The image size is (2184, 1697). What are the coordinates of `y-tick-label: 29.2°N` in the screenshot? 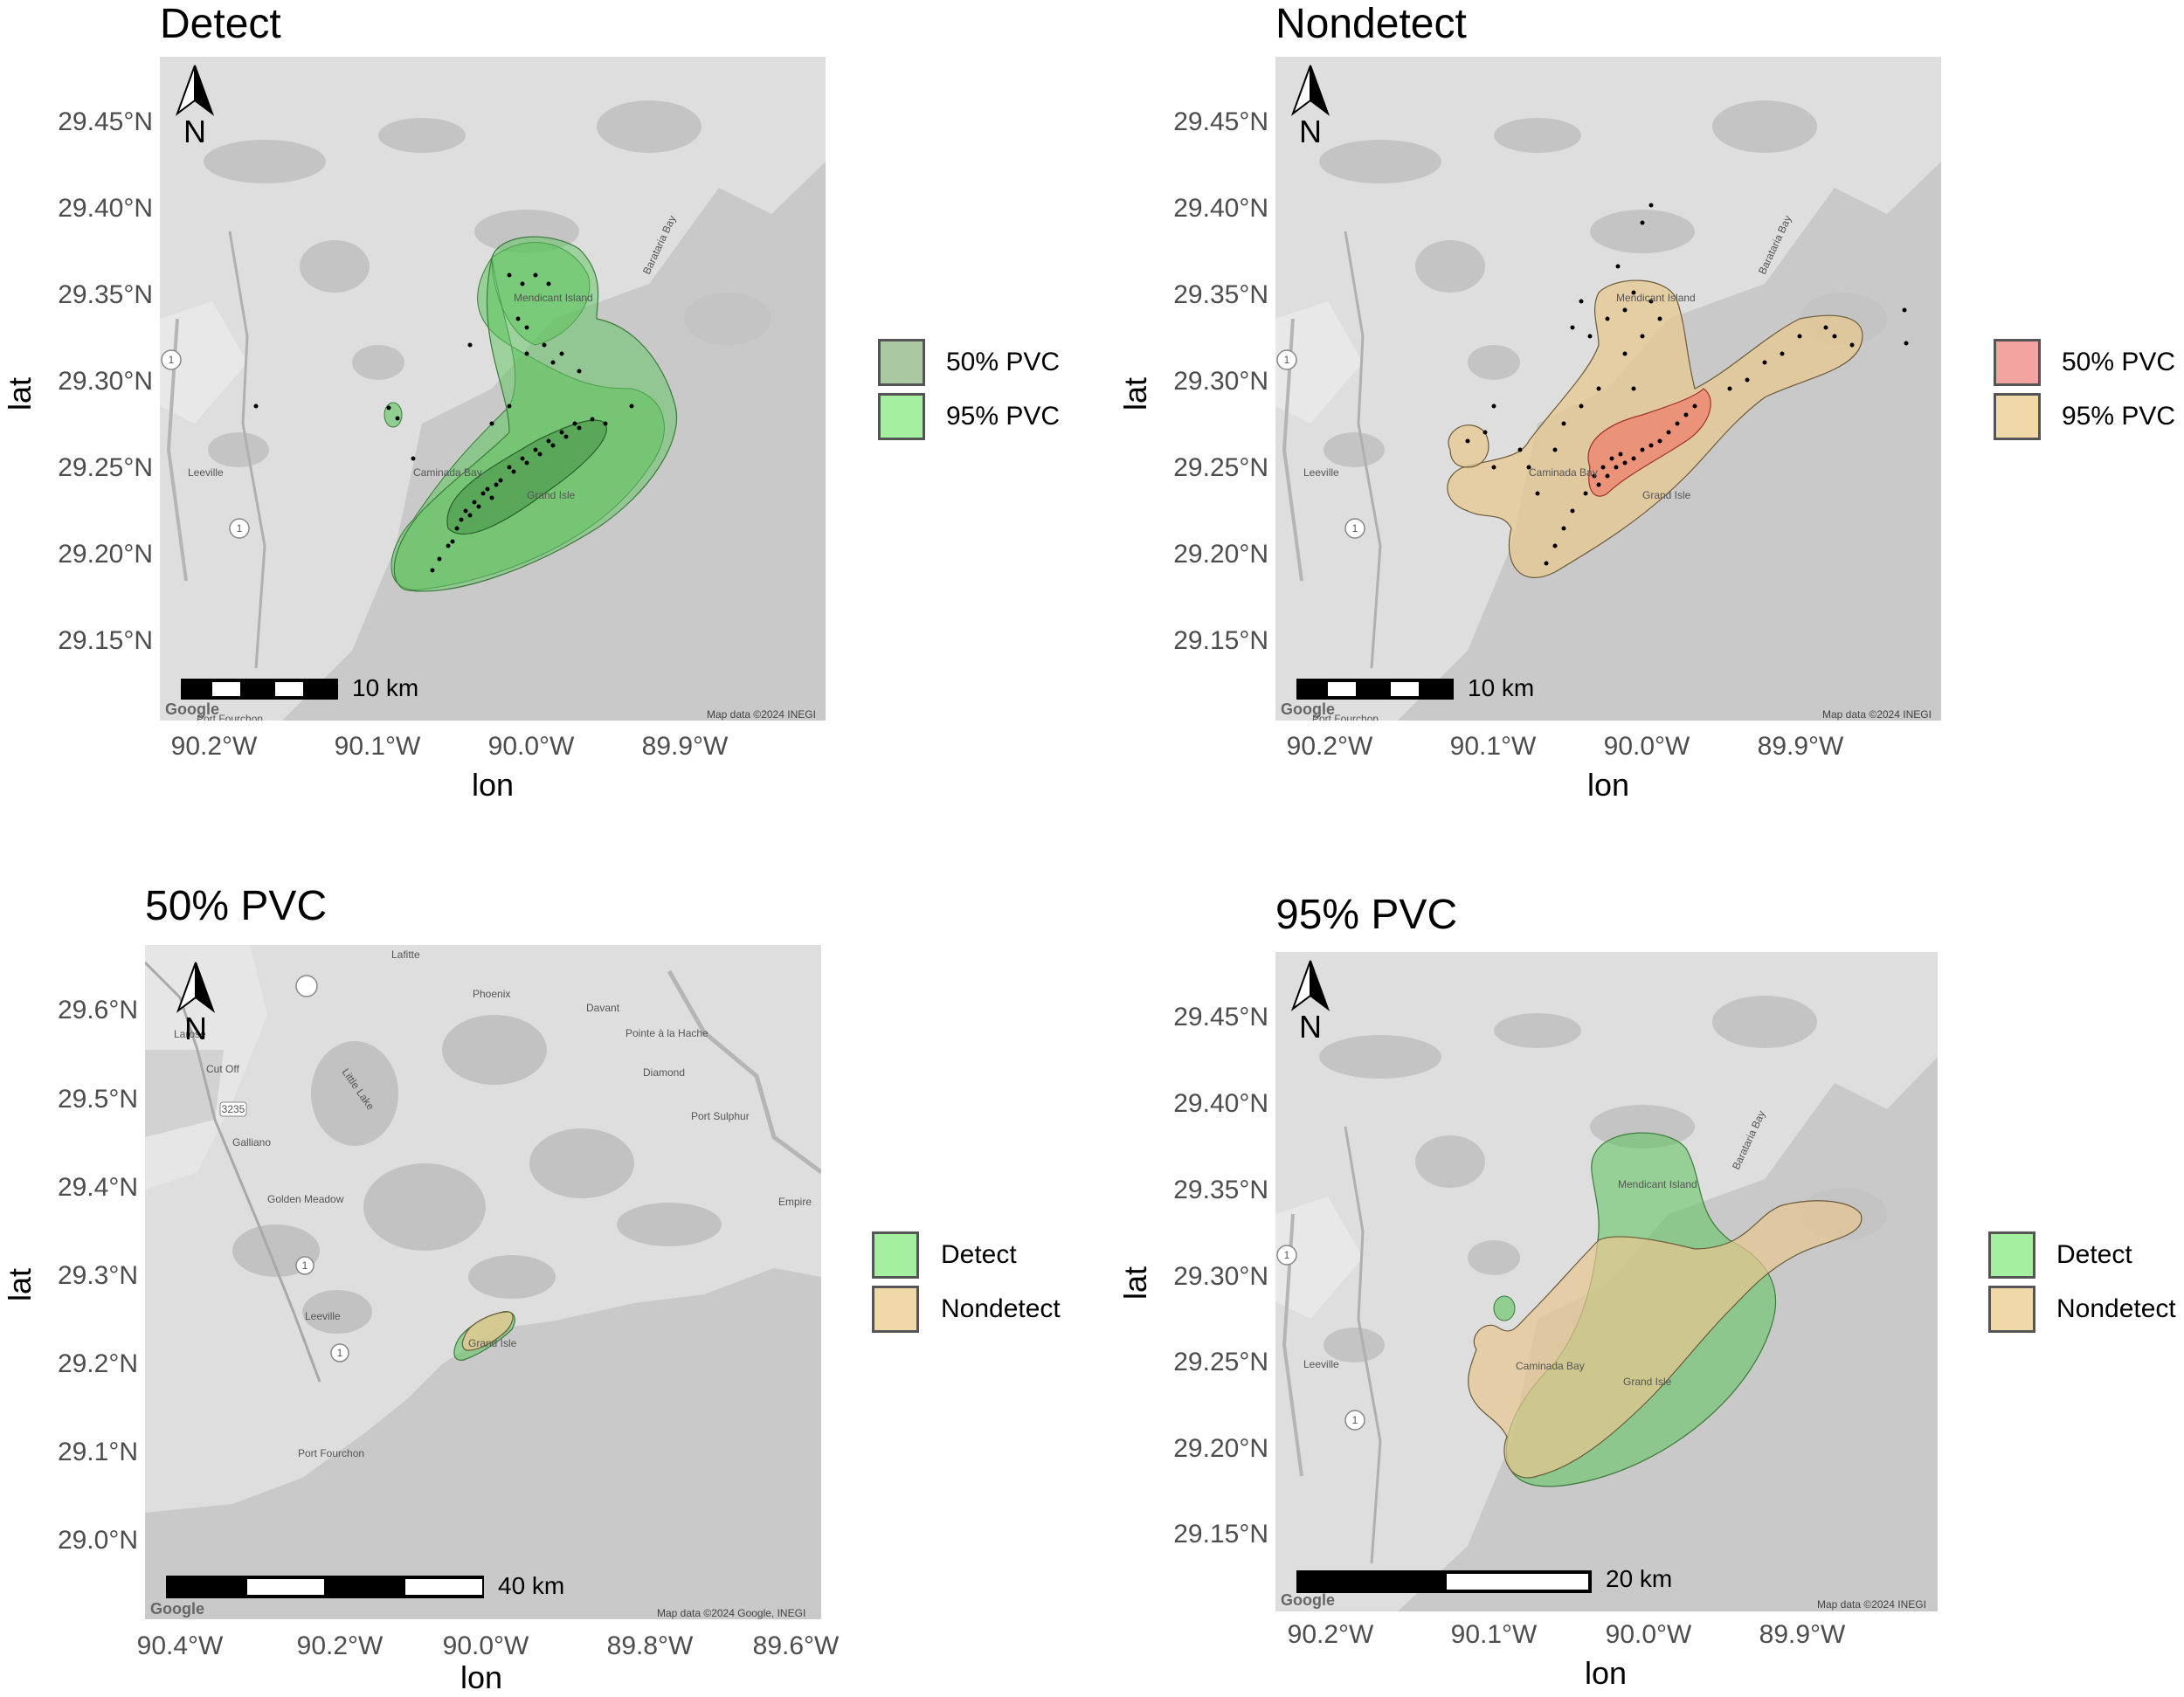 It's located at (97, 1363).